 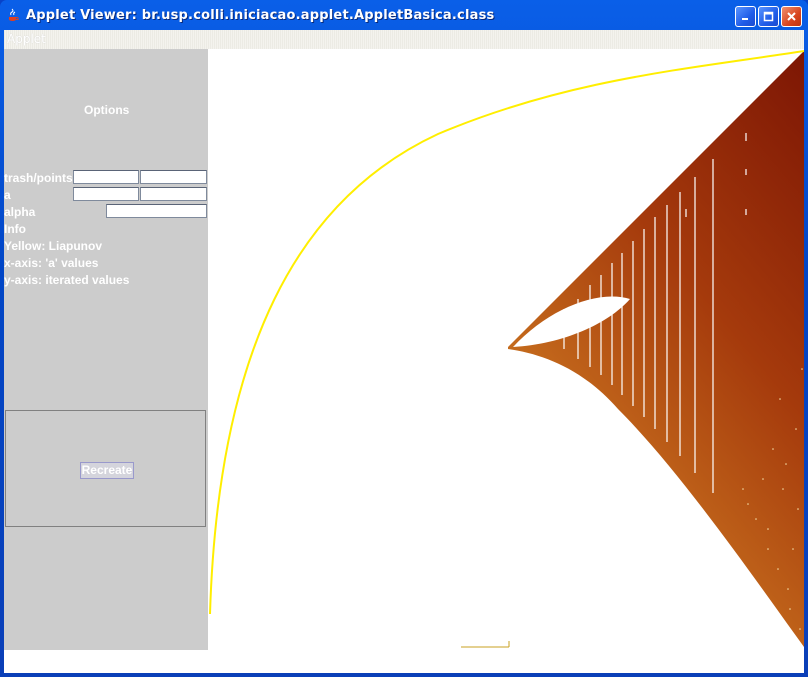 I want to click on menu-bar: Applet, so click(x=404, y=39).